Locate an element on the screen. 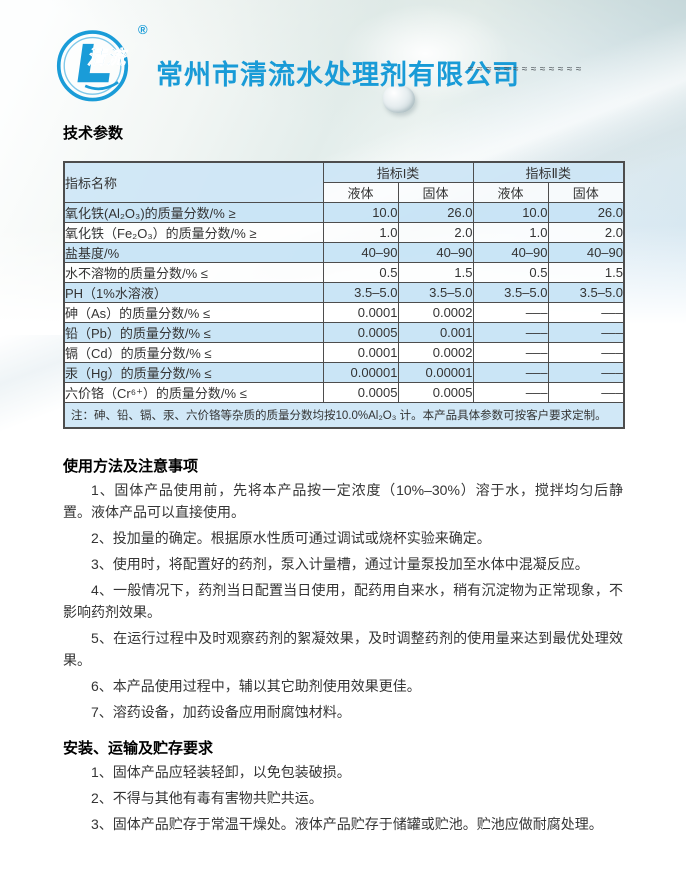 The height and width of the screenshot is (880, 686). table-row: 砷（As）的质量分数/% ≤ 0.0001 0.0002 ––– ––– is located at coordinates (344, 312).